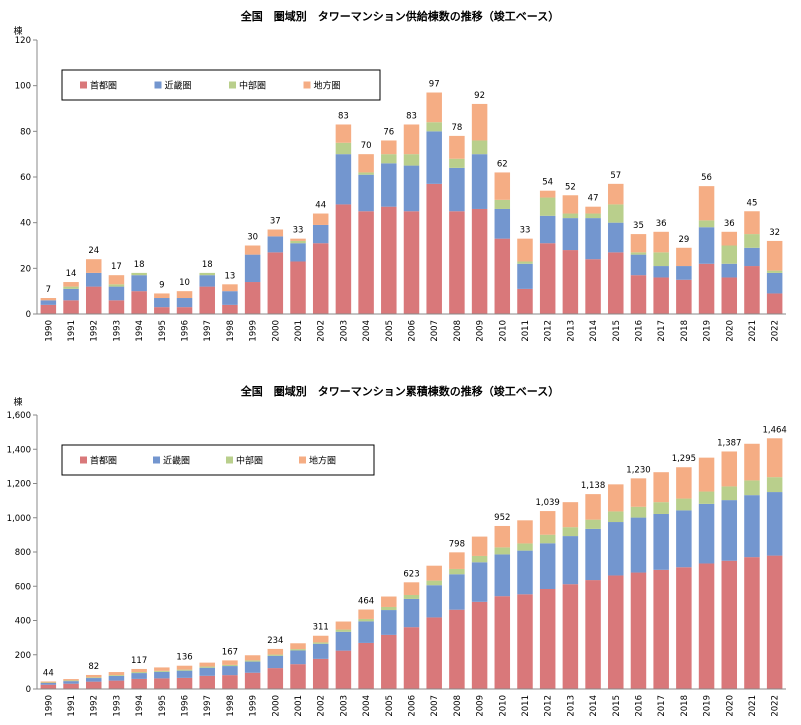  I want to click on x-tick-label: 2017, so click(662, 706).